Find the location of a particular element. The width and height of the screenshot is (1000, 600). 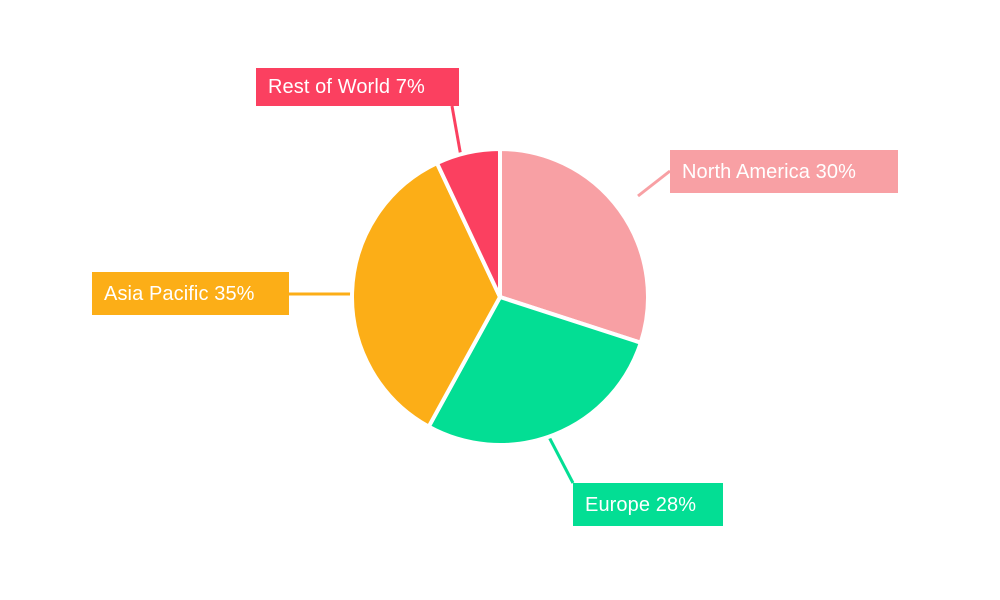

pie-label-rest-of-world: Rest of World 7% is located at coordinates (357, 87).